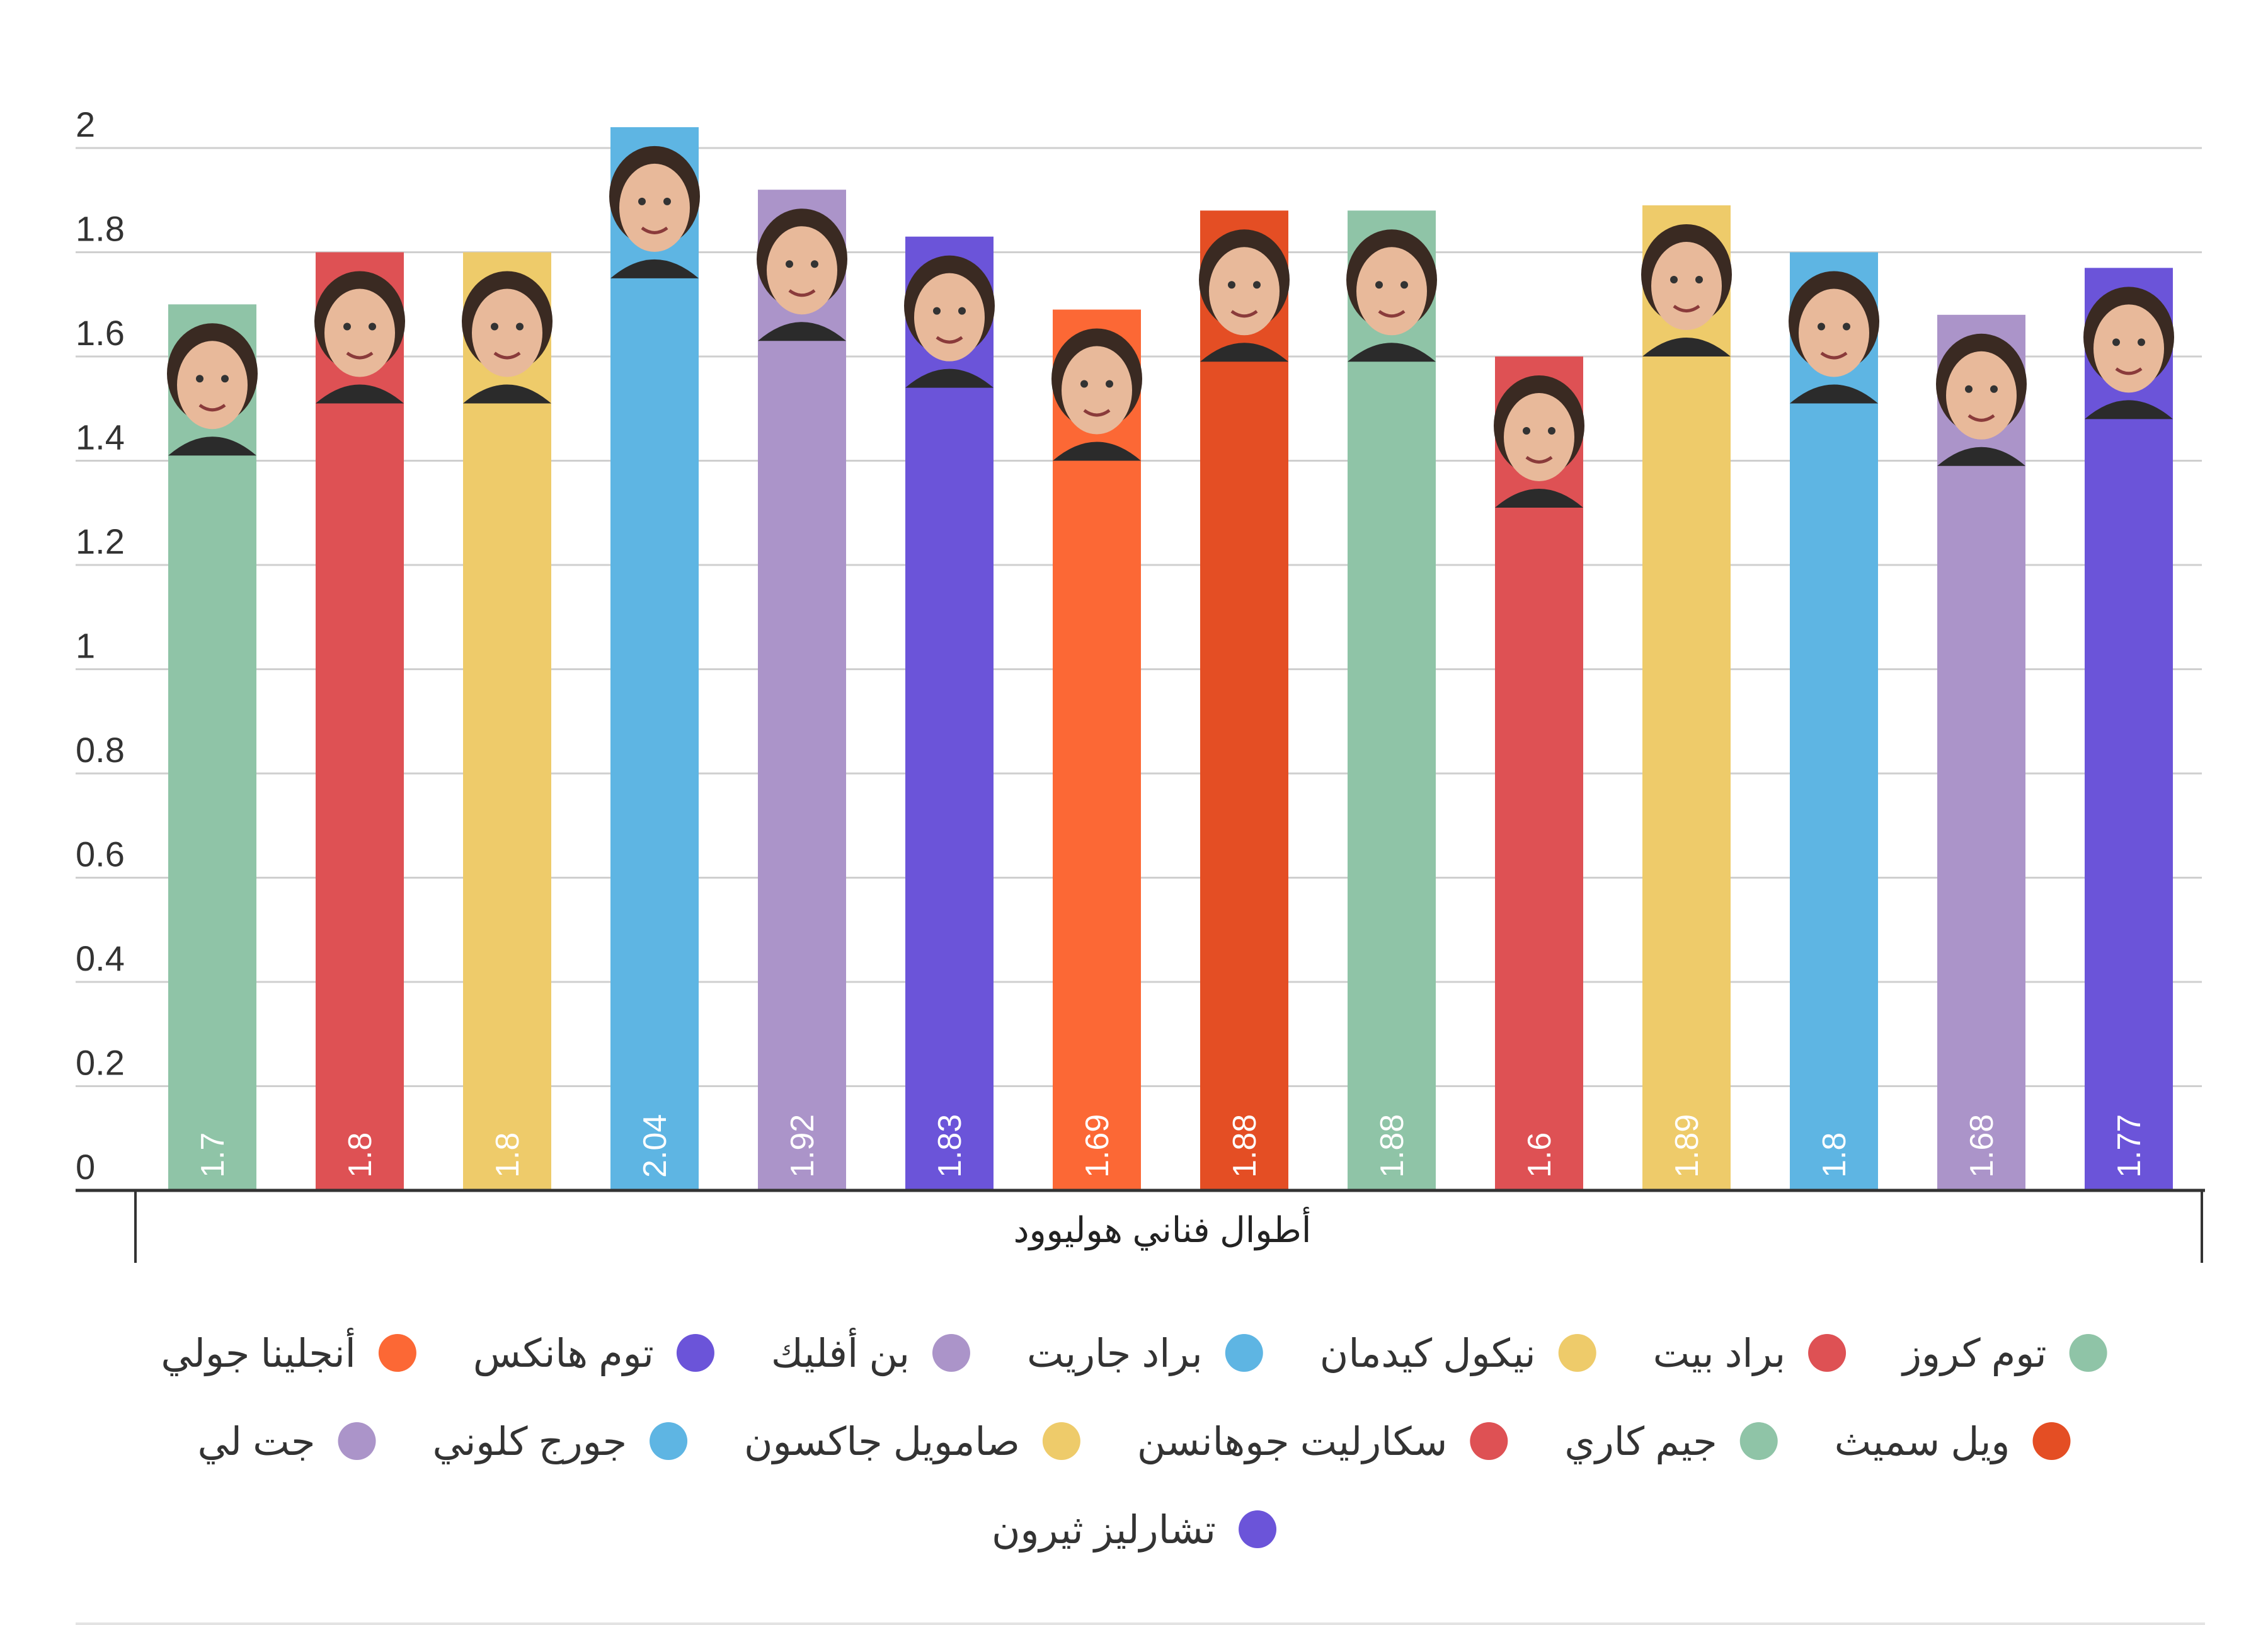  Describe the element at coordinates (2129, 1146) in the screenshot. I see `bar-value-label: 1.77` at that location.